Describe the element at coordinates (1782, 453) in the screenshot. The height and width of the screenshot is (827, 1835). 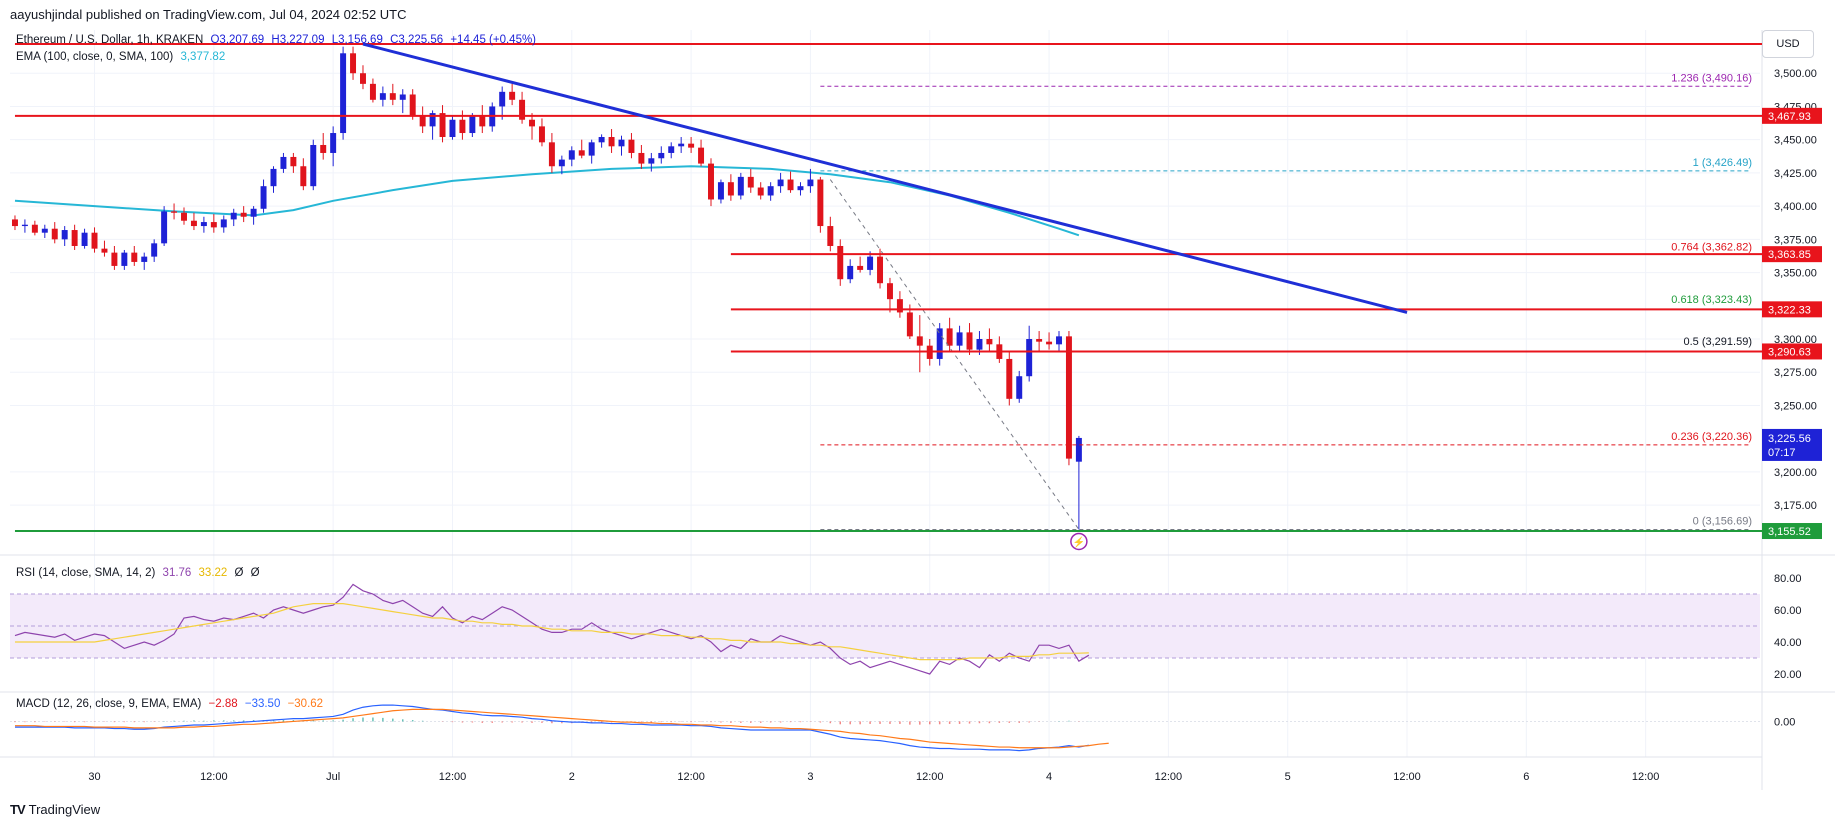
I see `countdown-label: 07:17` at that location.